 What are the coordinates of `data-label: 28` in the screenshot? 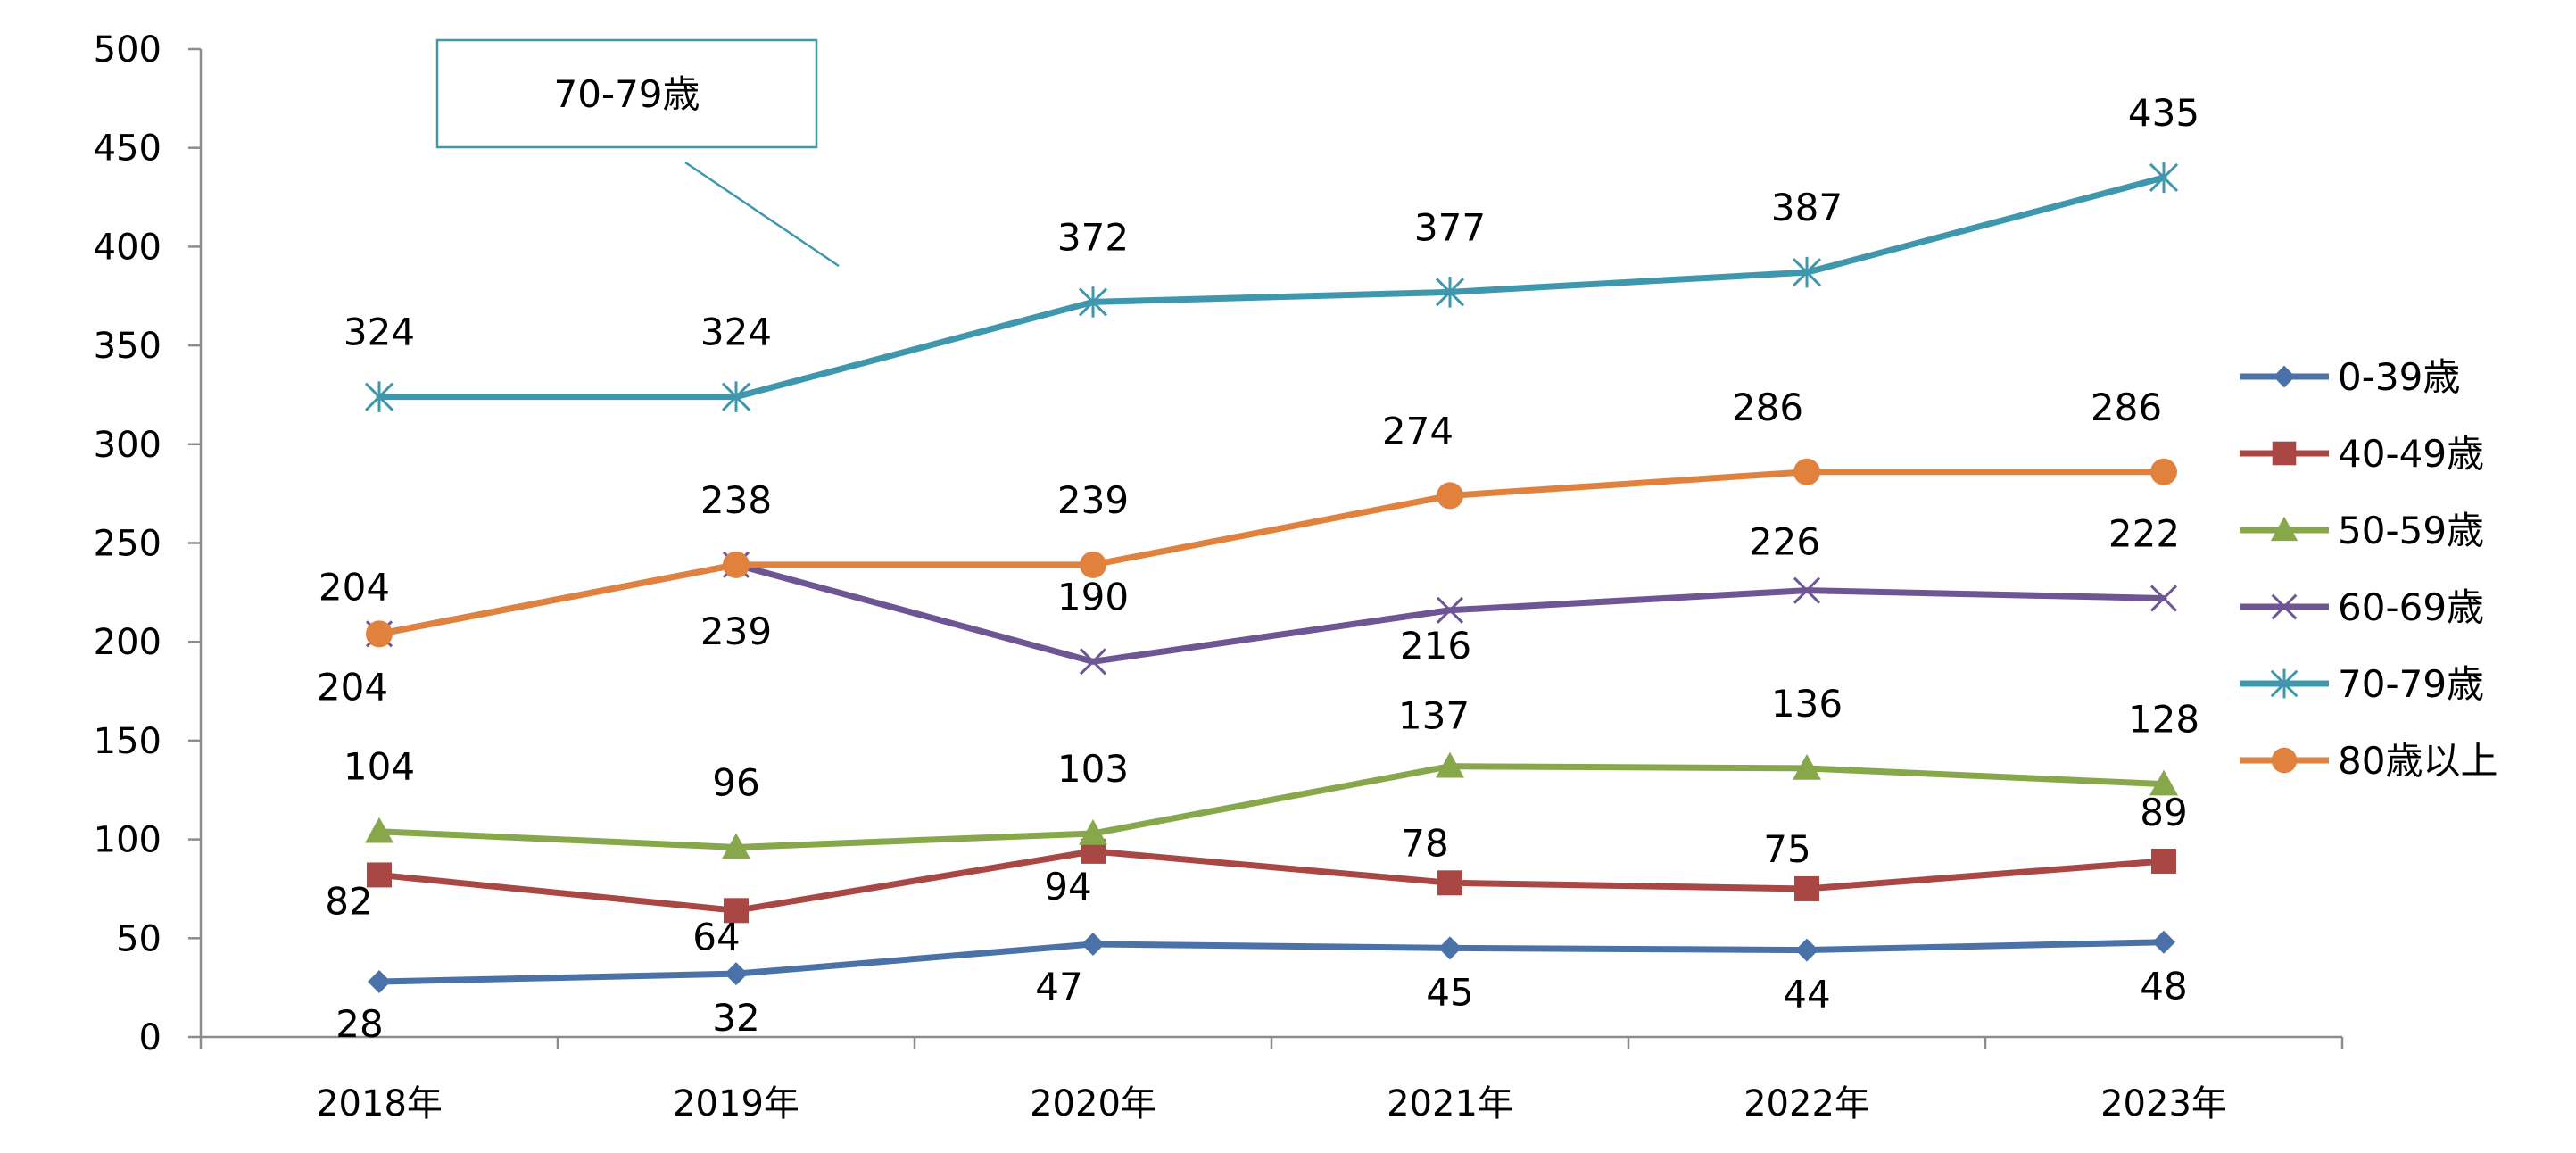 It's located at (359, 1024).